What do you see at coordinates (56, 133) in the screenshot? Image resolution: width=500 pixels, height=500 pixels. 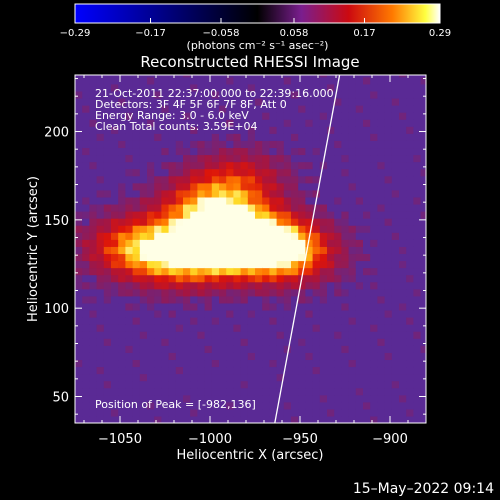 I see `y-tick-label: 200` at bounding box center [56, 133].